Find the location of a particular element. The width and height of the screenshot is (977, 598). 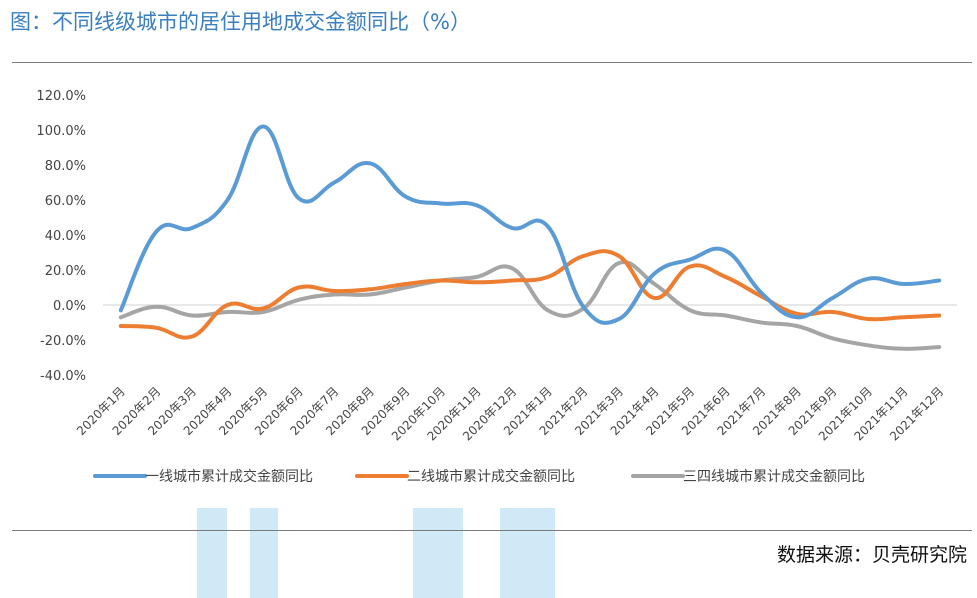

y-tick-label: 100.0% is located at coordinates (61, 131).